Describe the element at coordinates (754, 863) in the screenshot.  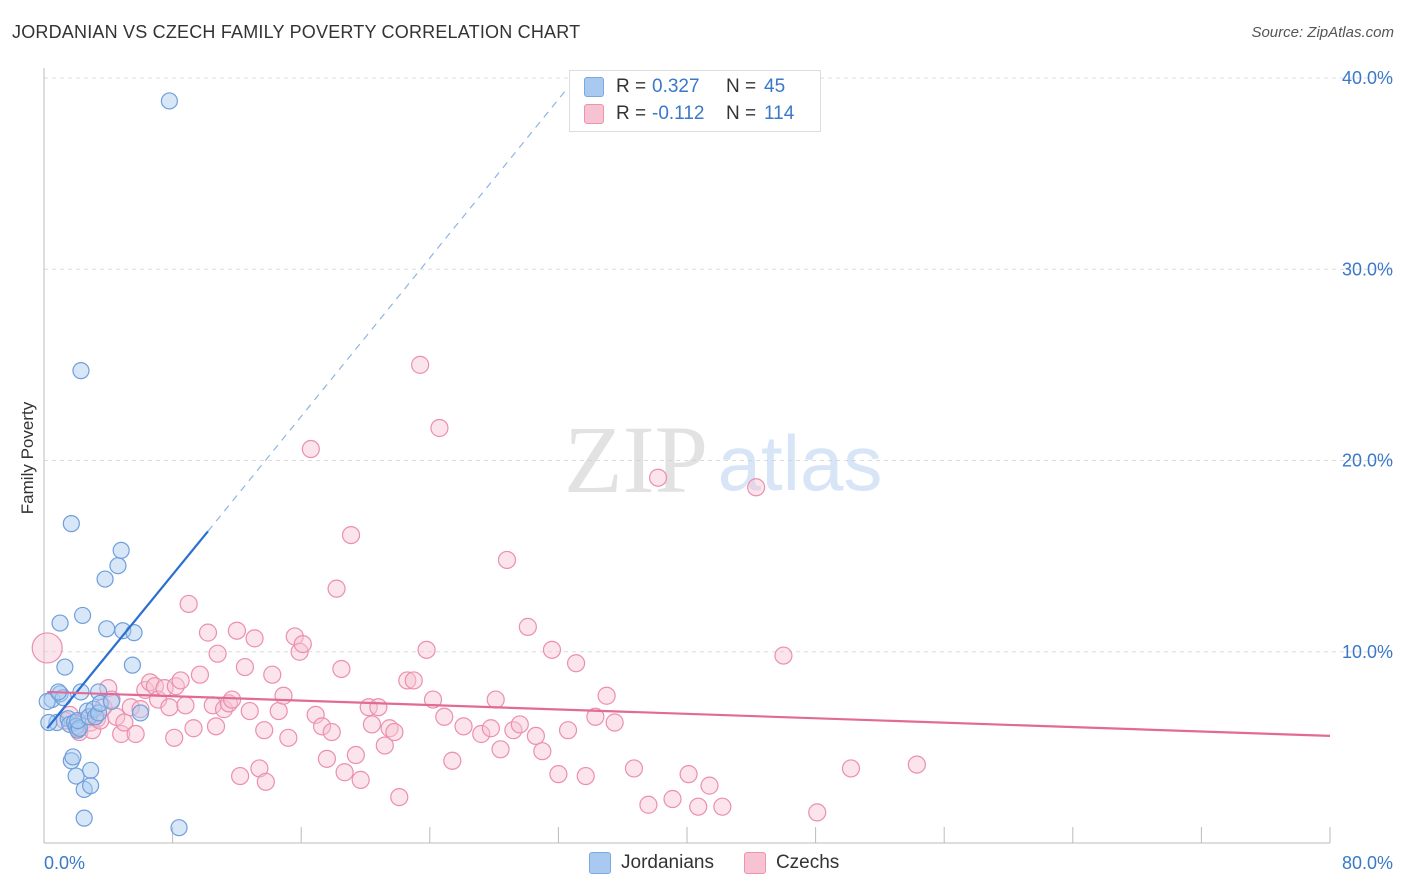
I see `series-swatch-czechs` at that location.